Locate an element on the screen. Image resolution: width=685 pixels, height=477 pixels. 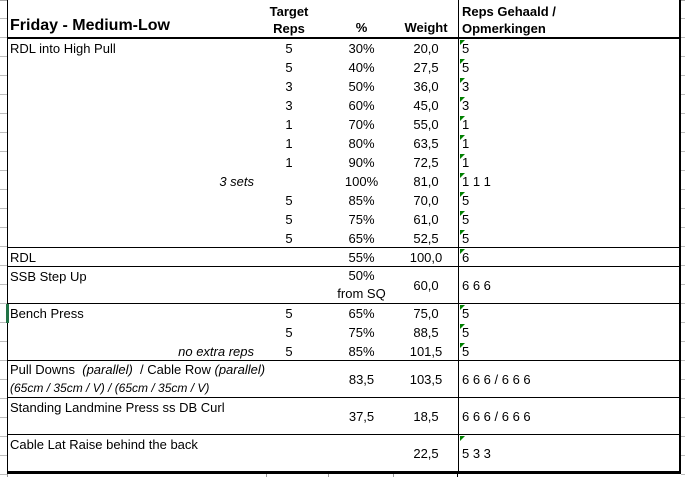
weight-cell: 72,5 is located at coordinates (426, 162).